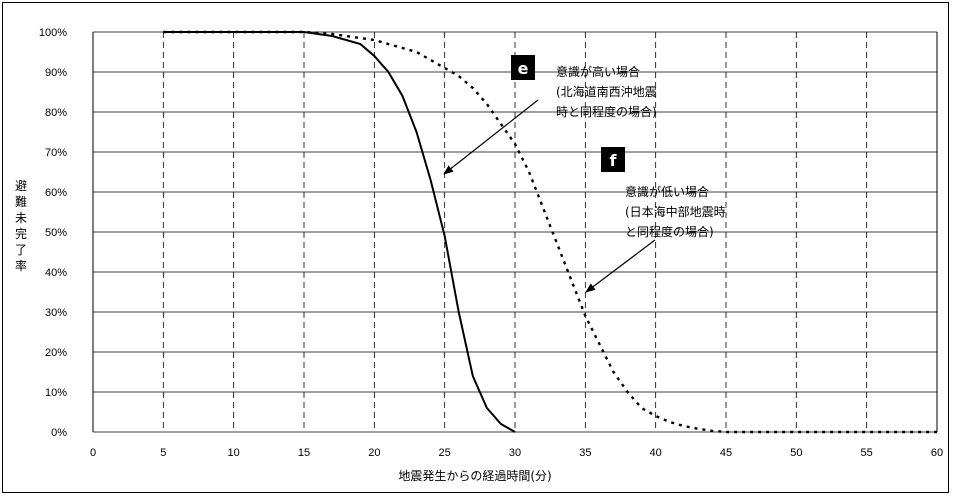  I want to click on annotation-f-line1: 意識が低い場合, so click(667, 191).